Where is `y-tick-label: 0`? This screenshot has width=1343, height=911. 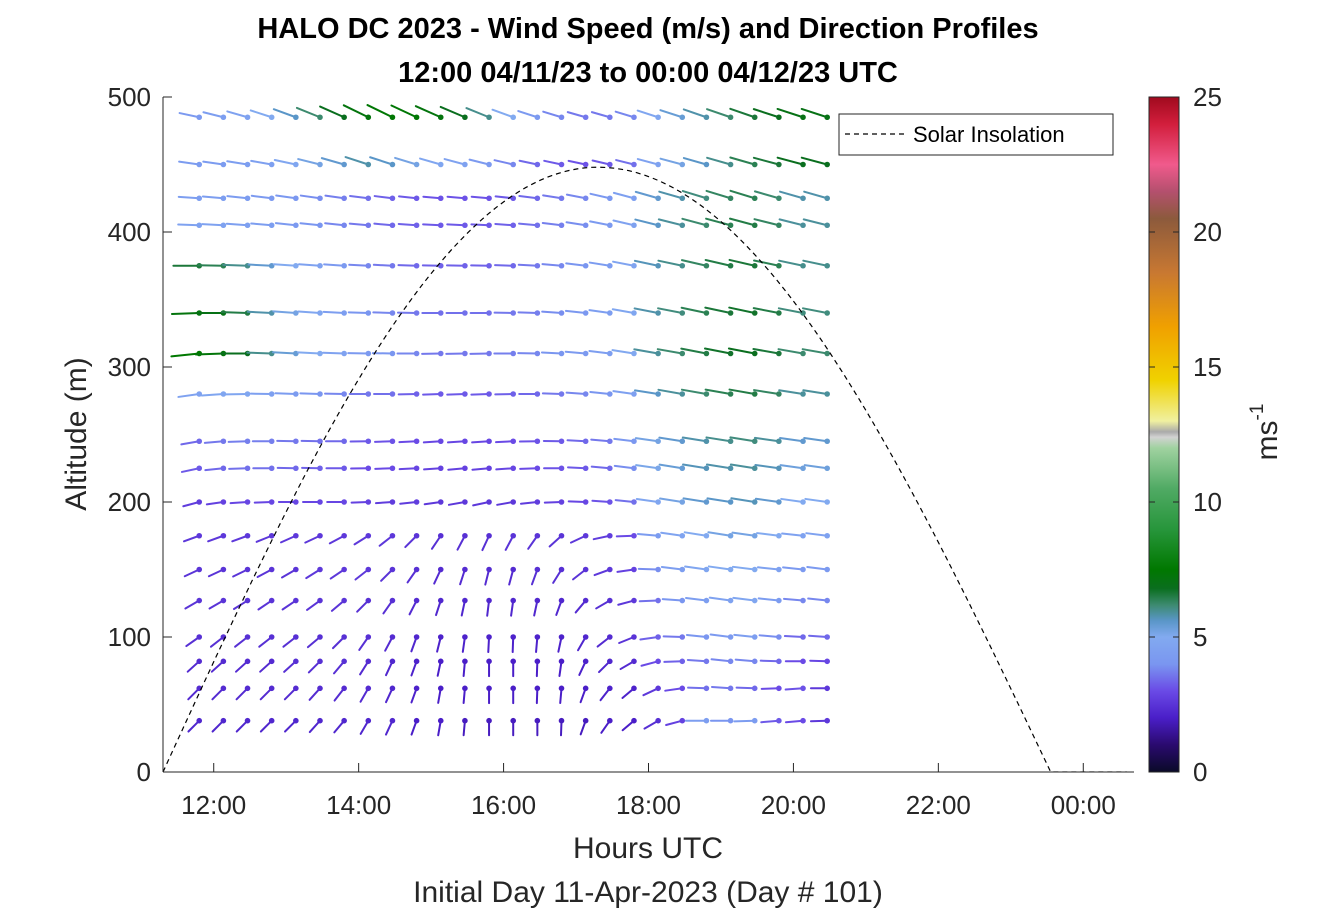 y-tick-label: 0 is located at coordinates (144, 772).